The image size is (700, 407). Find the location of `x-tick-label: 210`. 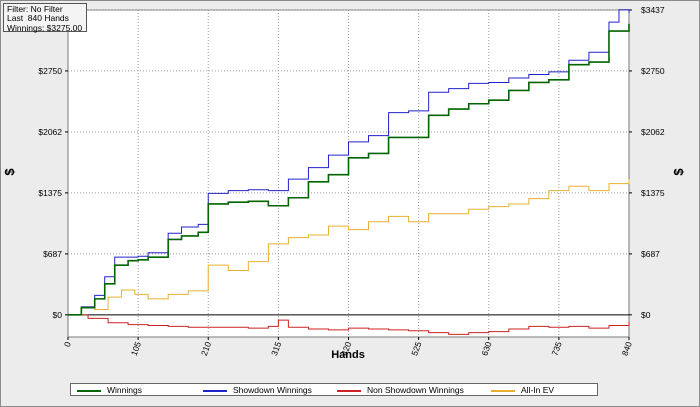

x-tick-label: 210 is located at coordinates (206, 348).